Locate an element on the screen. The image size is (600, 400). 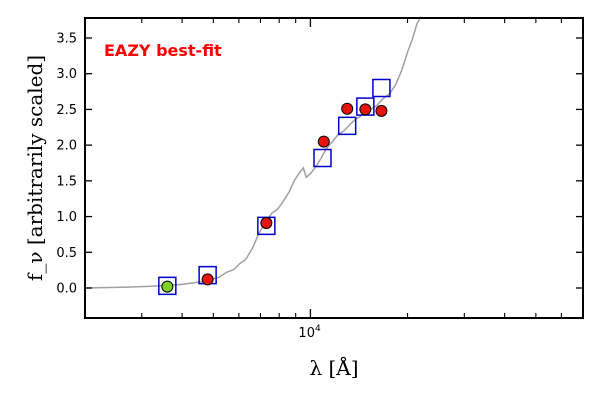
y-tick-label-0: 0.0 is located at coordinates (66, 289).